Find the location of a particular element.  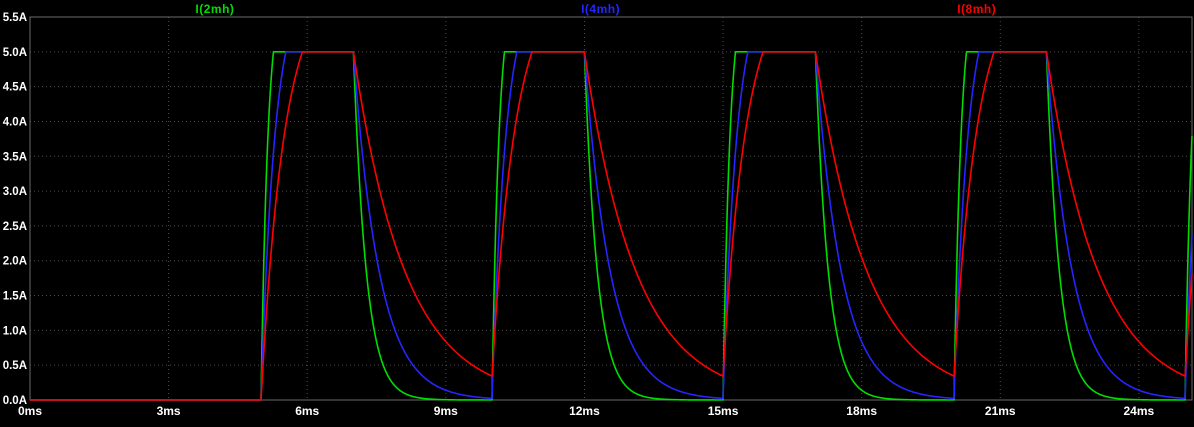

x-tick-label: 21ms is located at coordinates (1000, 411).